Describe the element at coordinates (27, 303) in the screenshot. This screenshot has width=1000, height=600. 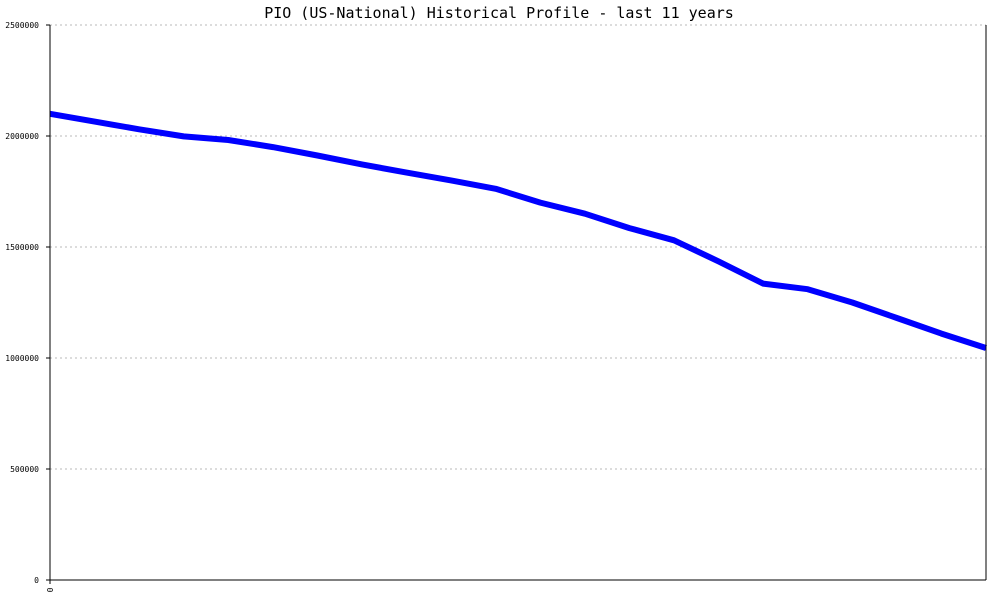
I see `y-axis-ticks: 0 500000 1000000 1500000 2000000 2500000` at that location.